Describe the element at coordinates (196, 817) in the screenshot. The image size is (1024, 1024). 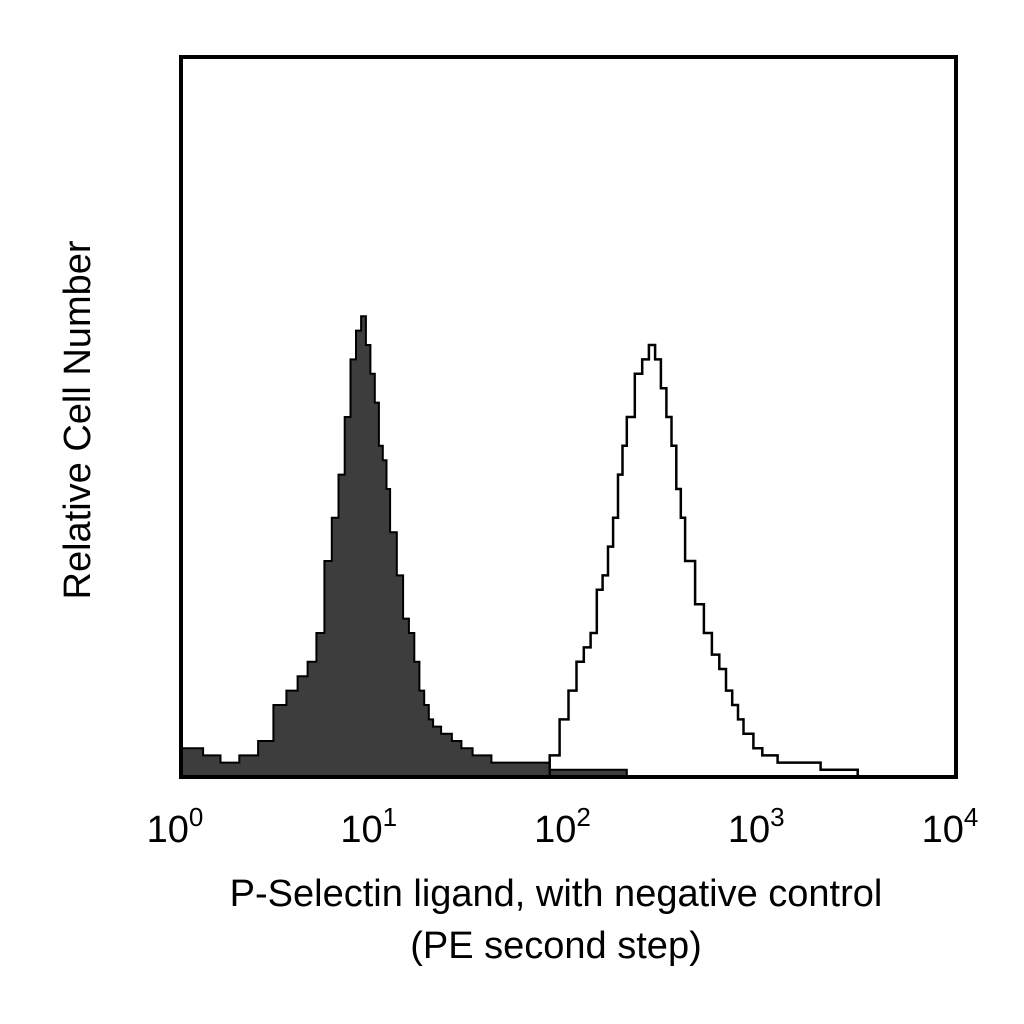
I see `x-tick-exponent: 0` at that location.